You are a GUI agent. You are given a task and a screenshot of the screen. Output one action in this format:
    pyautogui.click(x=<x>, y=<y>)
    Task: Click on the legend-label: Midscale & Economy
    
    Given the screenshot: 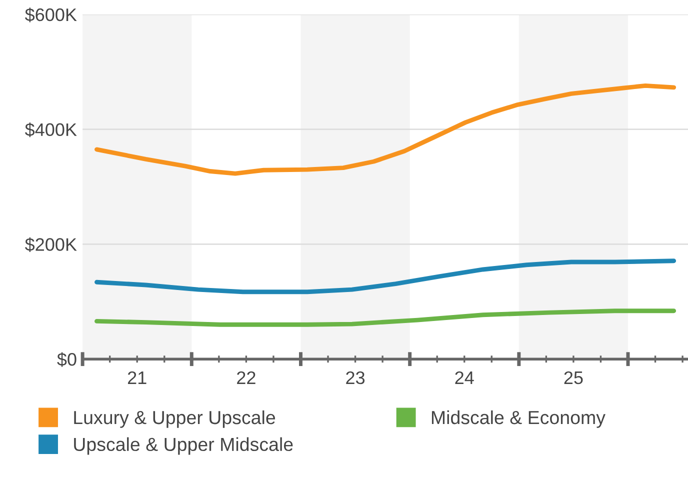 What is the action you would take?
    pyautogui.click(x=519, y=419)
    